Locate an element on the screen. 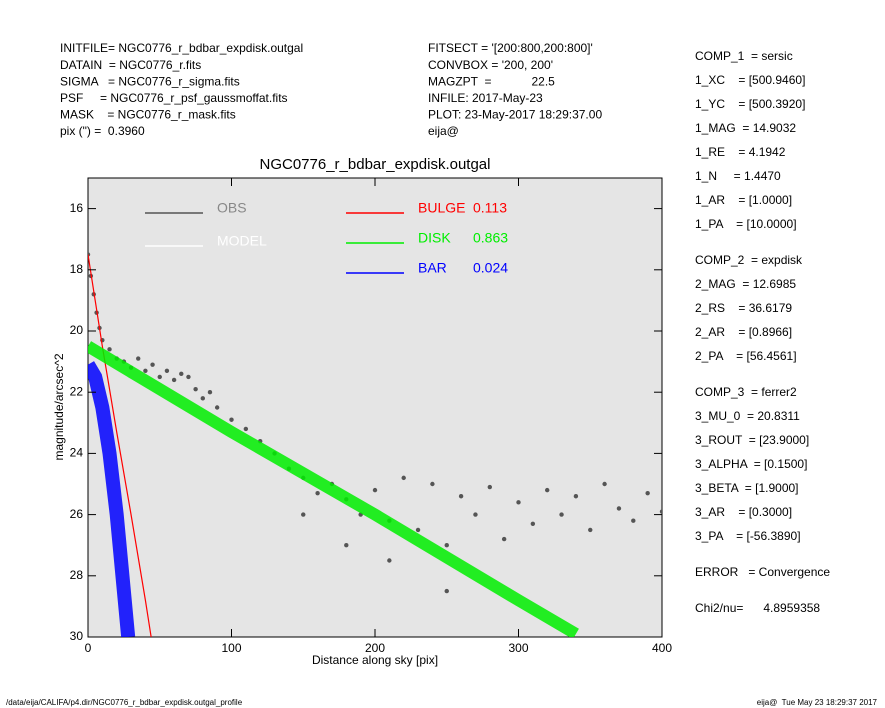 This screenshot has width=885, height=708. x-tick-label: 300 is located at coordinates (518, 648).